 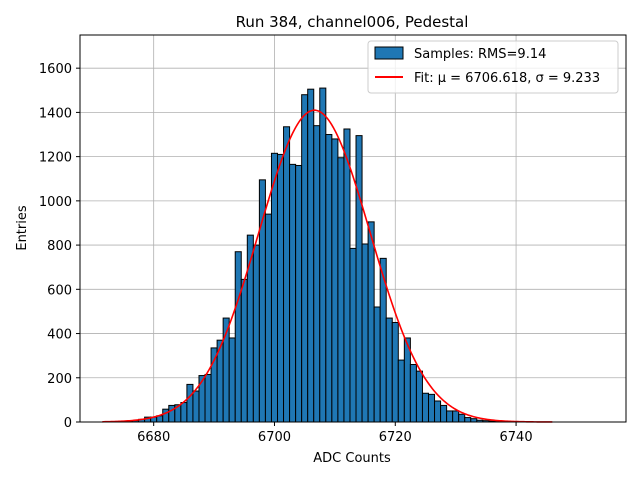 What do you see at coordinates (55, 202) in the screenshot?
I see `y-tick-label: 1000` at bounding box center [55, 202].